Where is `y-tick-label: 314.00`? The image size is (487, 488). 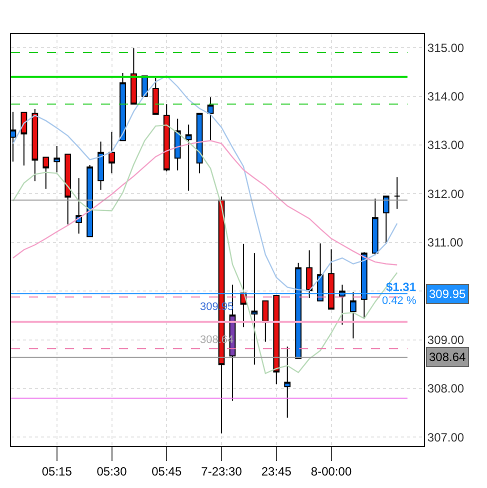
y-tick-label: 314.00 is located at coordinates (445, 97).